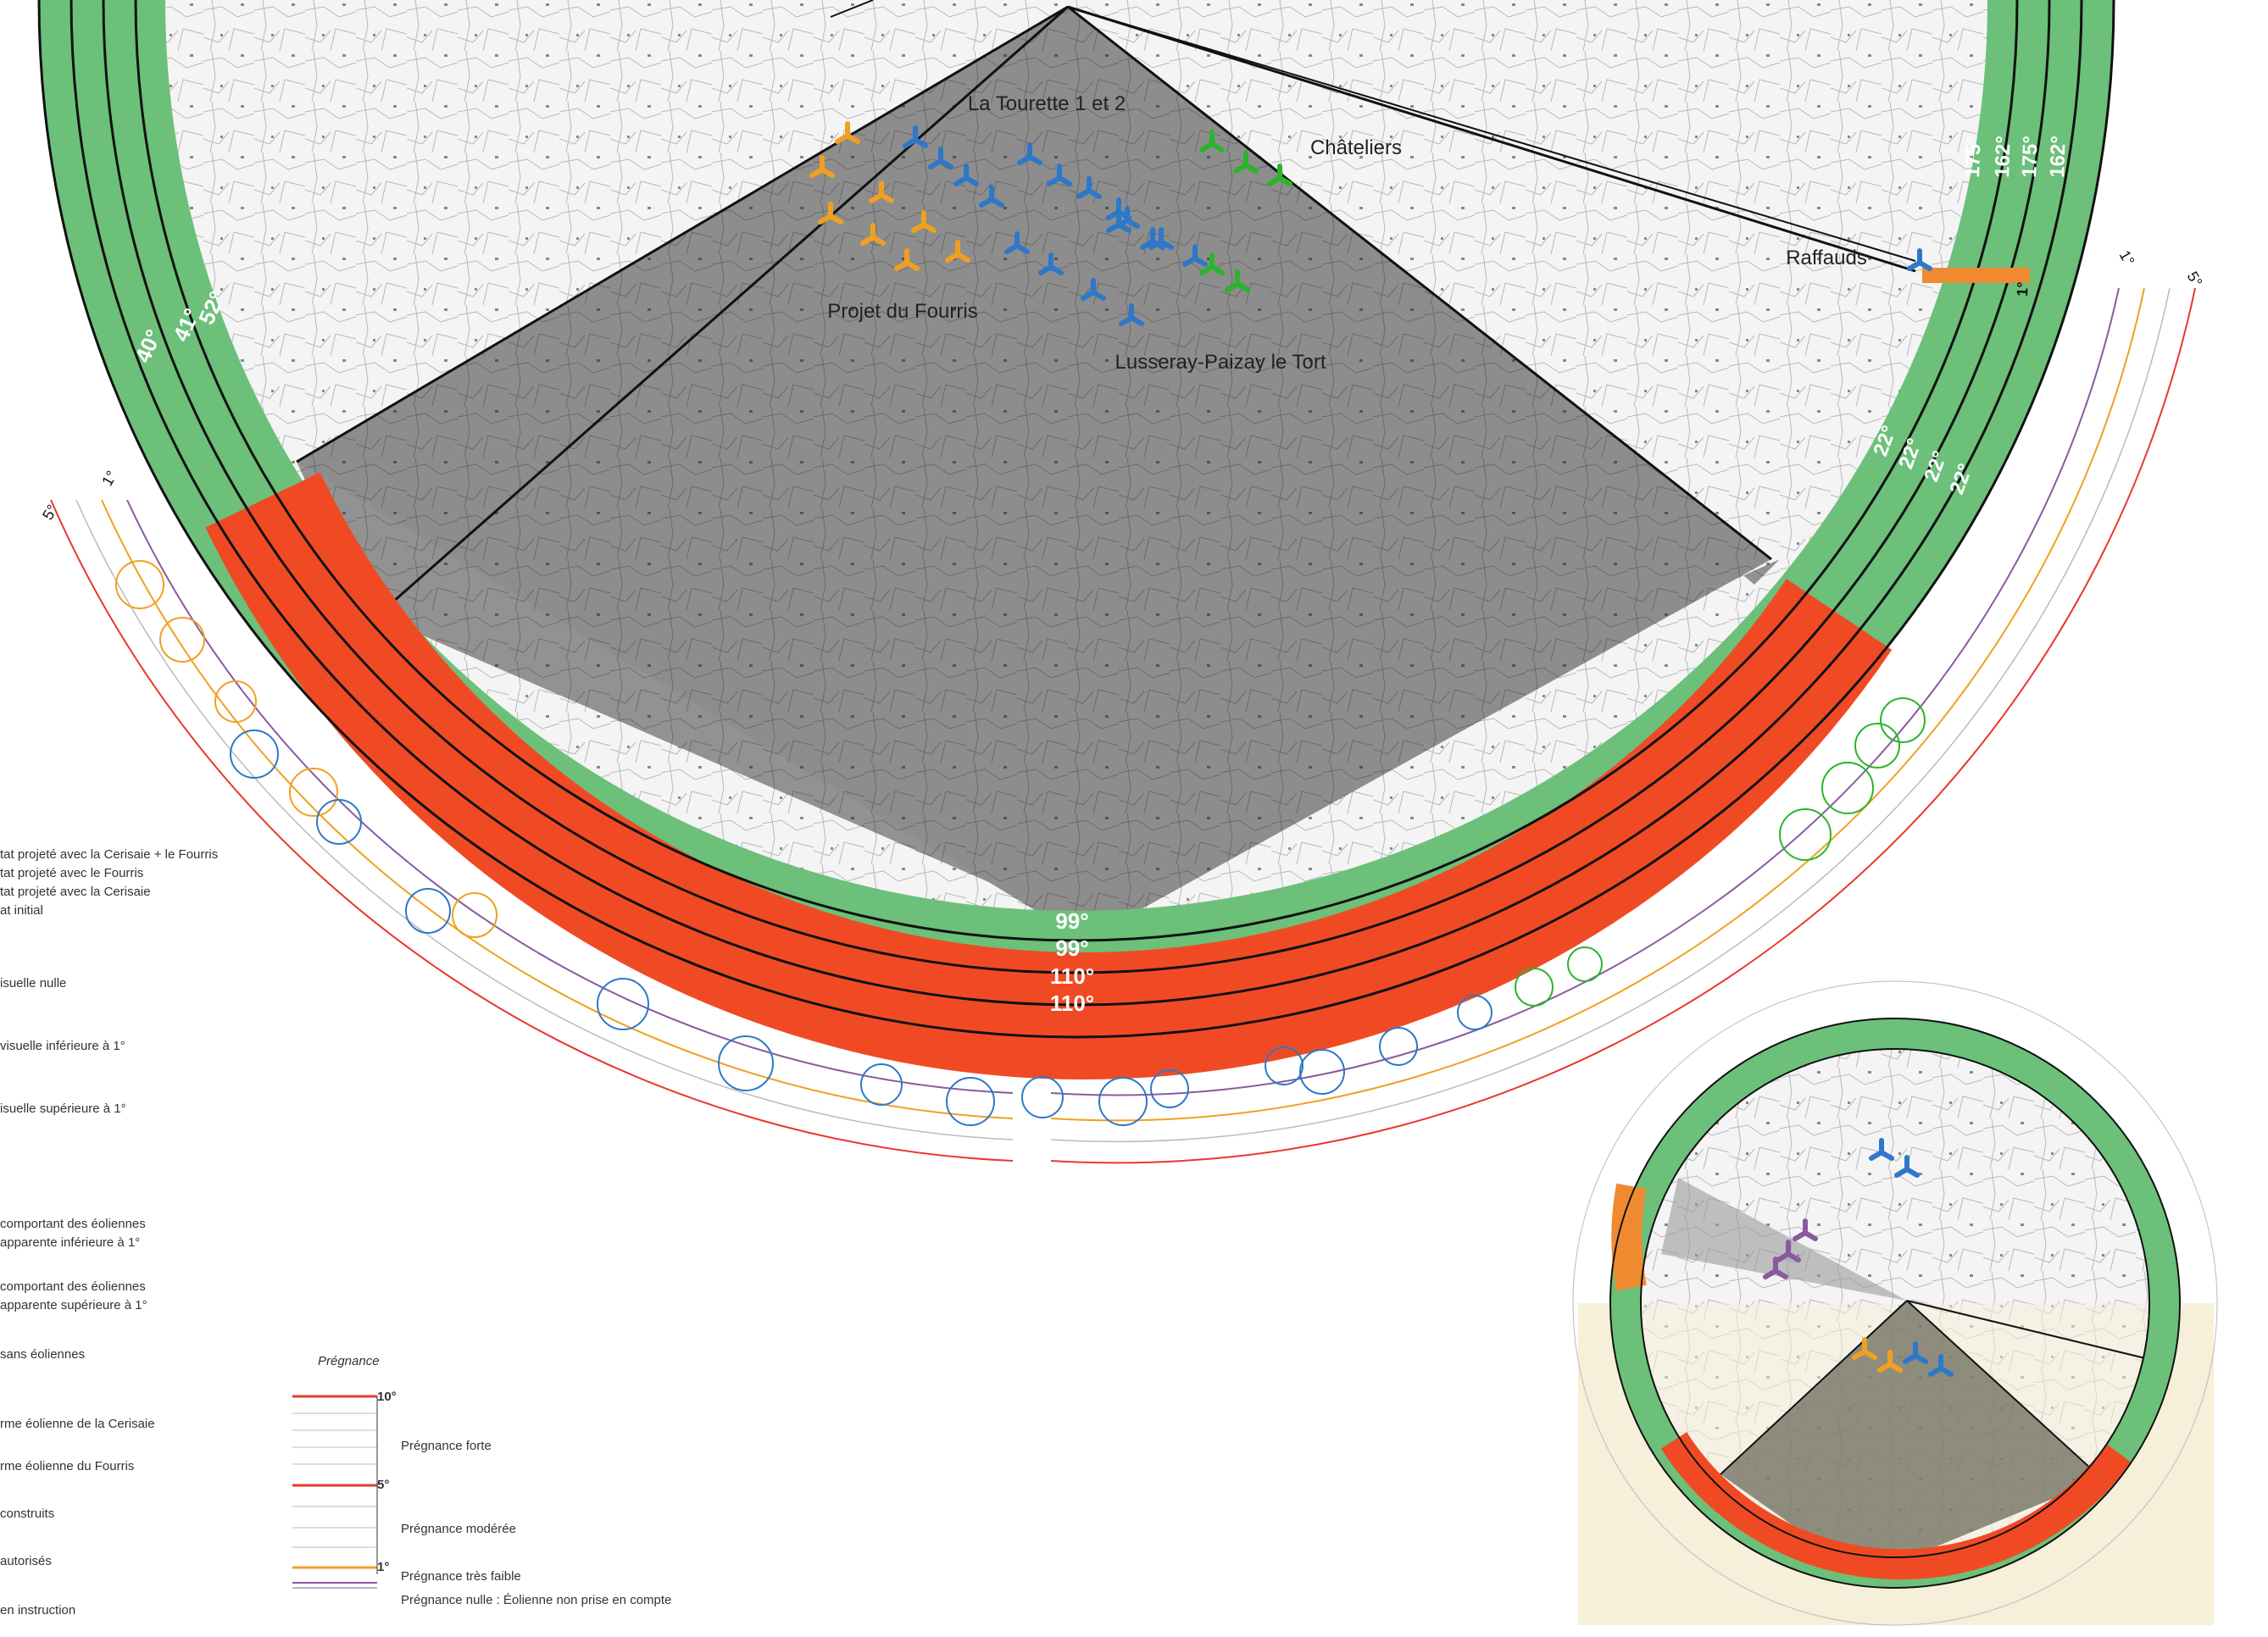 This screenshot has width=2268, height=1637. Describe the element at coordinates (76, 892) in the screenshot. I see `legend-state-3: tat projeté avec la Cerisaie` at that location.